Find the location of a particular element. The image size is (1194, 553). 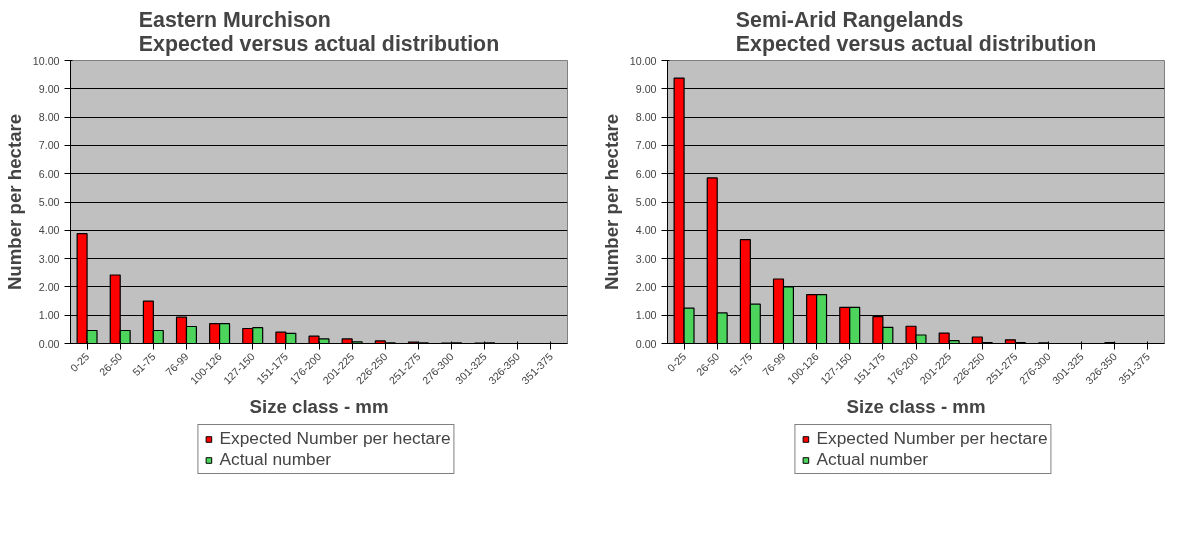

chart-title: Semi-Arid Rangelands Expected versus actual distribution is located at coordinates (916, 31).